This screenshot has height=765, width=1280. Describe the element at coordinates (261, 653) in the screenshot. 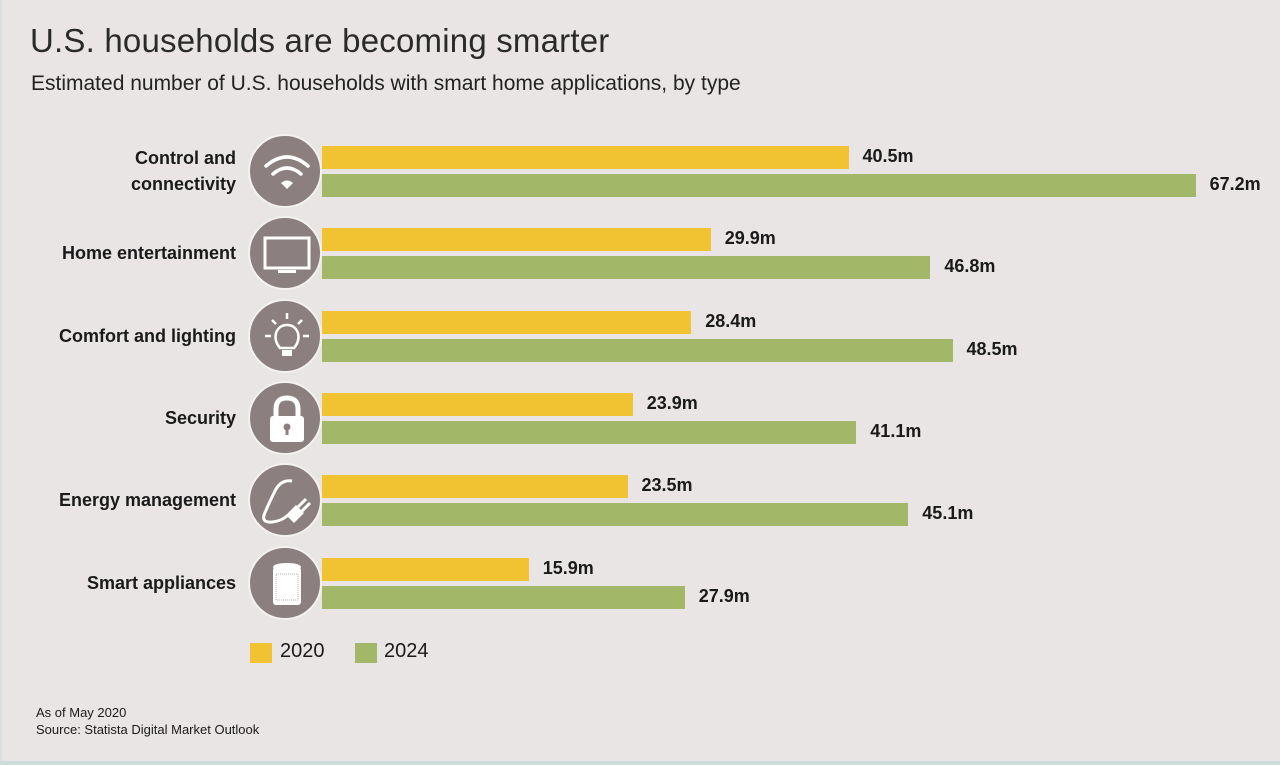

I see `legend-swatch-2020` at that location.